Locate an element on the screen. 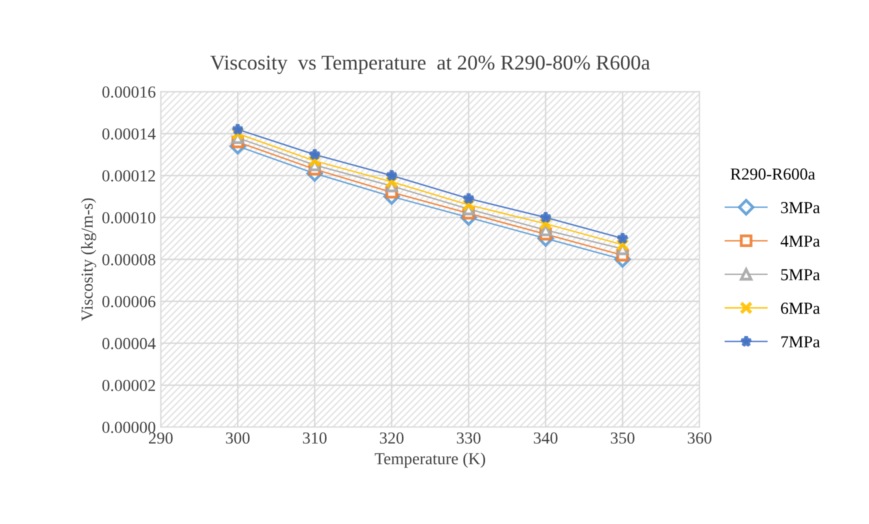 The height and width of the screenshot is (524, 869). y-axis-title: Viscosity (kg/m-s) is located at coordinates (88, 259).